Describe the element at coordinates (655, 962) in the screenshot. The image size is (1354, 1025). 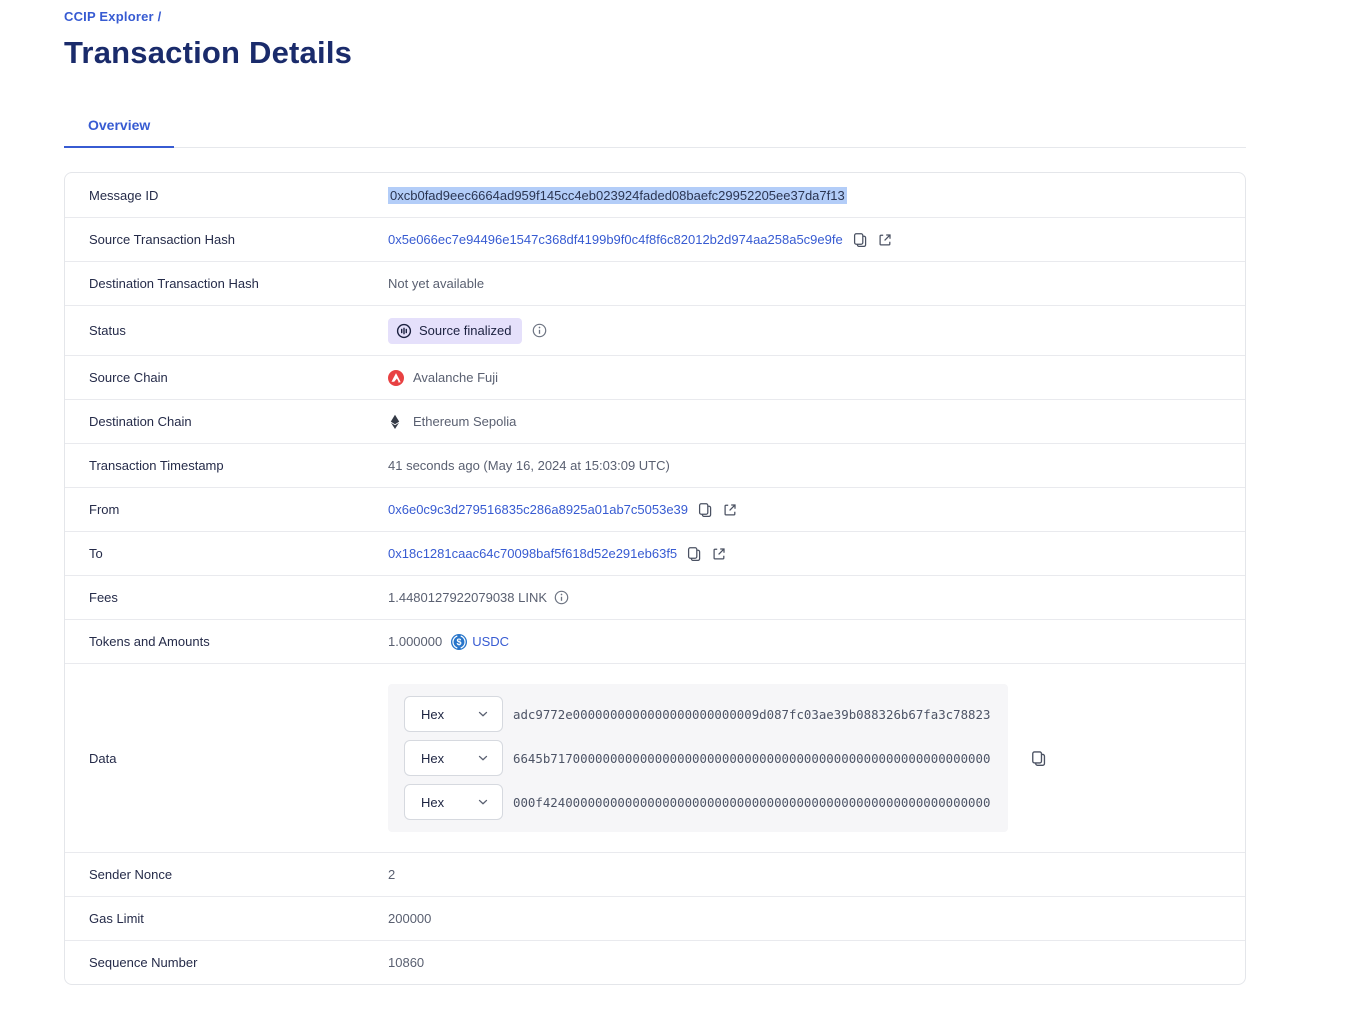
I see `row-sequence-number: Sequence Number 10860` at that location.